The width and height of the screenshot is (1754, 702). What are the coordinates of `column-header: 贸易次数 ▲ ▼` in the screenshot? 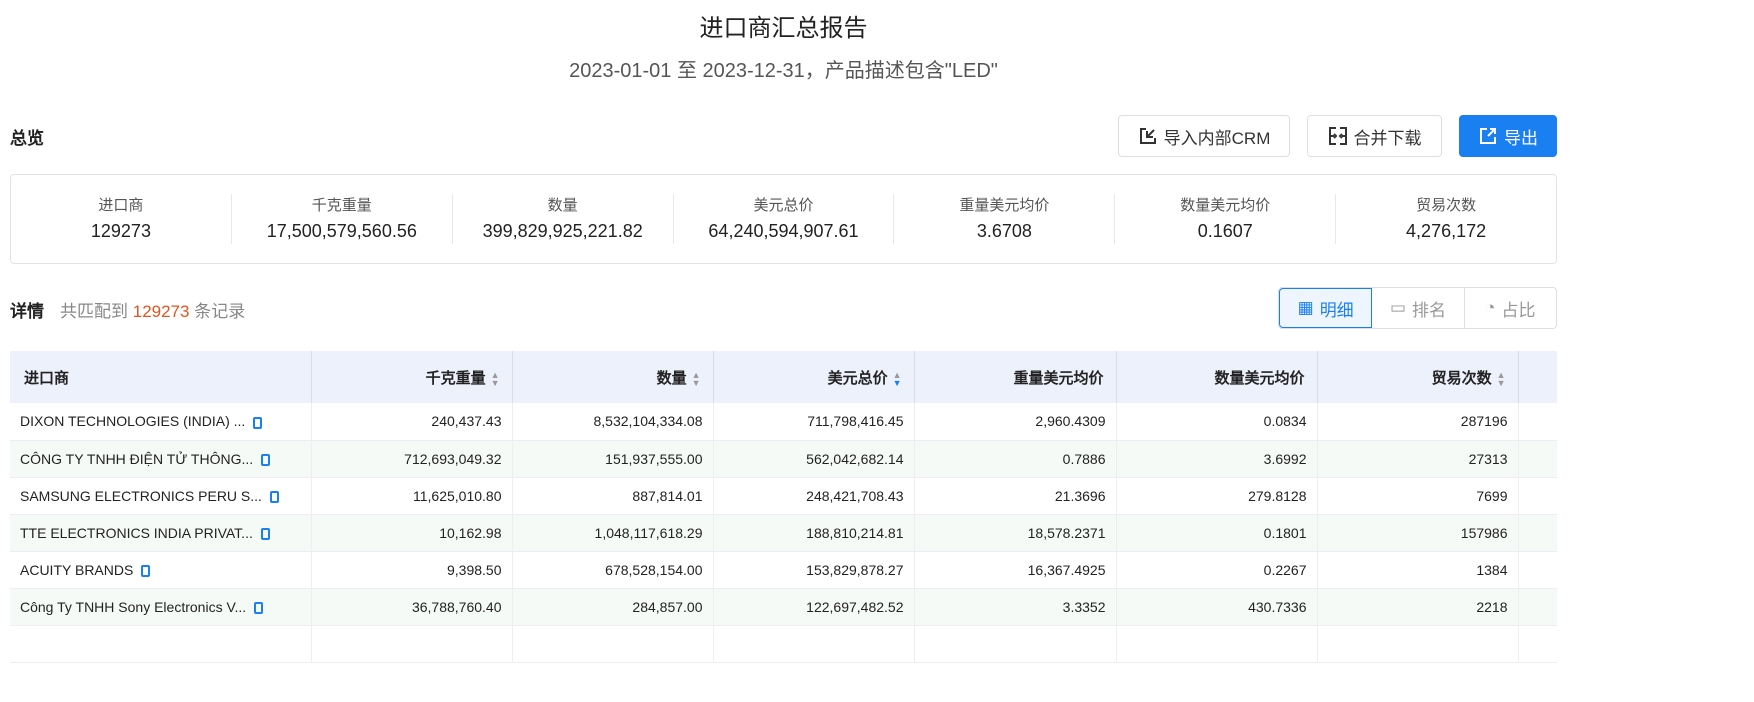 It's located at (1418, 377).